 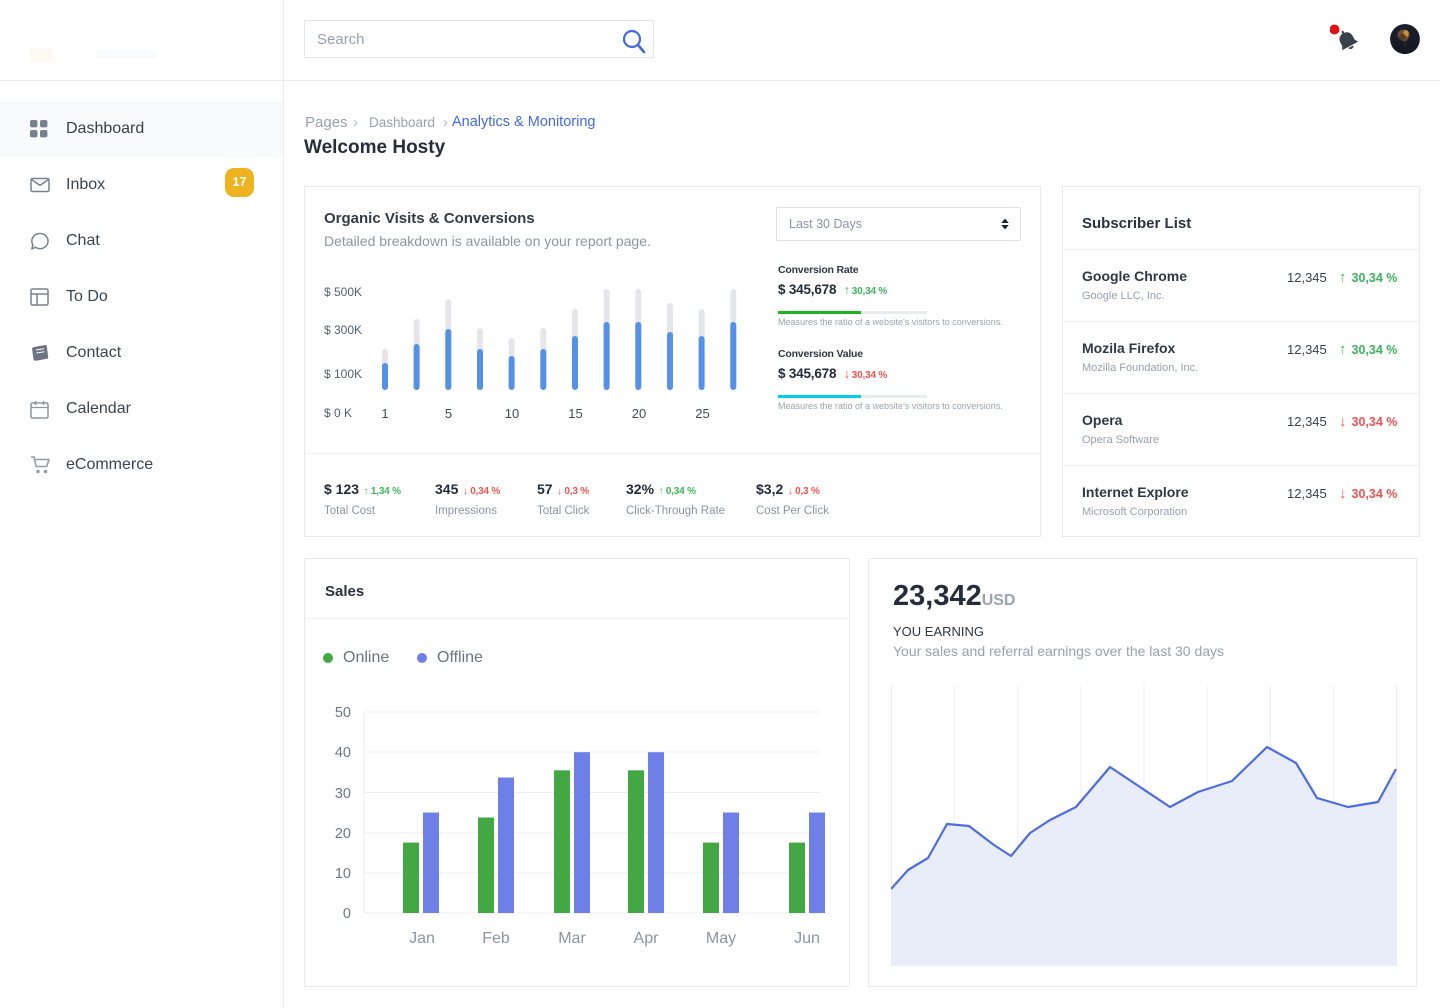 I want to click on svg-text: Jan, so click(x=422, y=938).